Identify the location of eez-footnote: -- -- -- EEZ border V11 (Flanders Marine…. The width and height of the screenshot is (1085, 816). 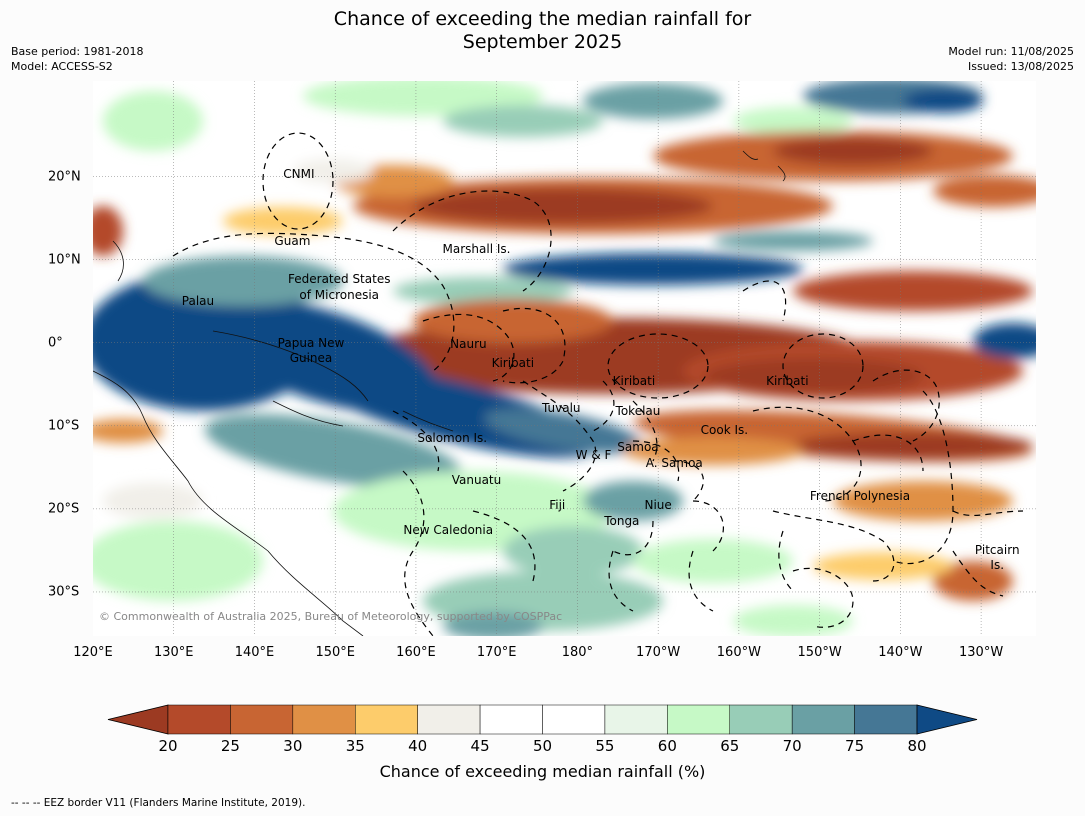
(158, 803).